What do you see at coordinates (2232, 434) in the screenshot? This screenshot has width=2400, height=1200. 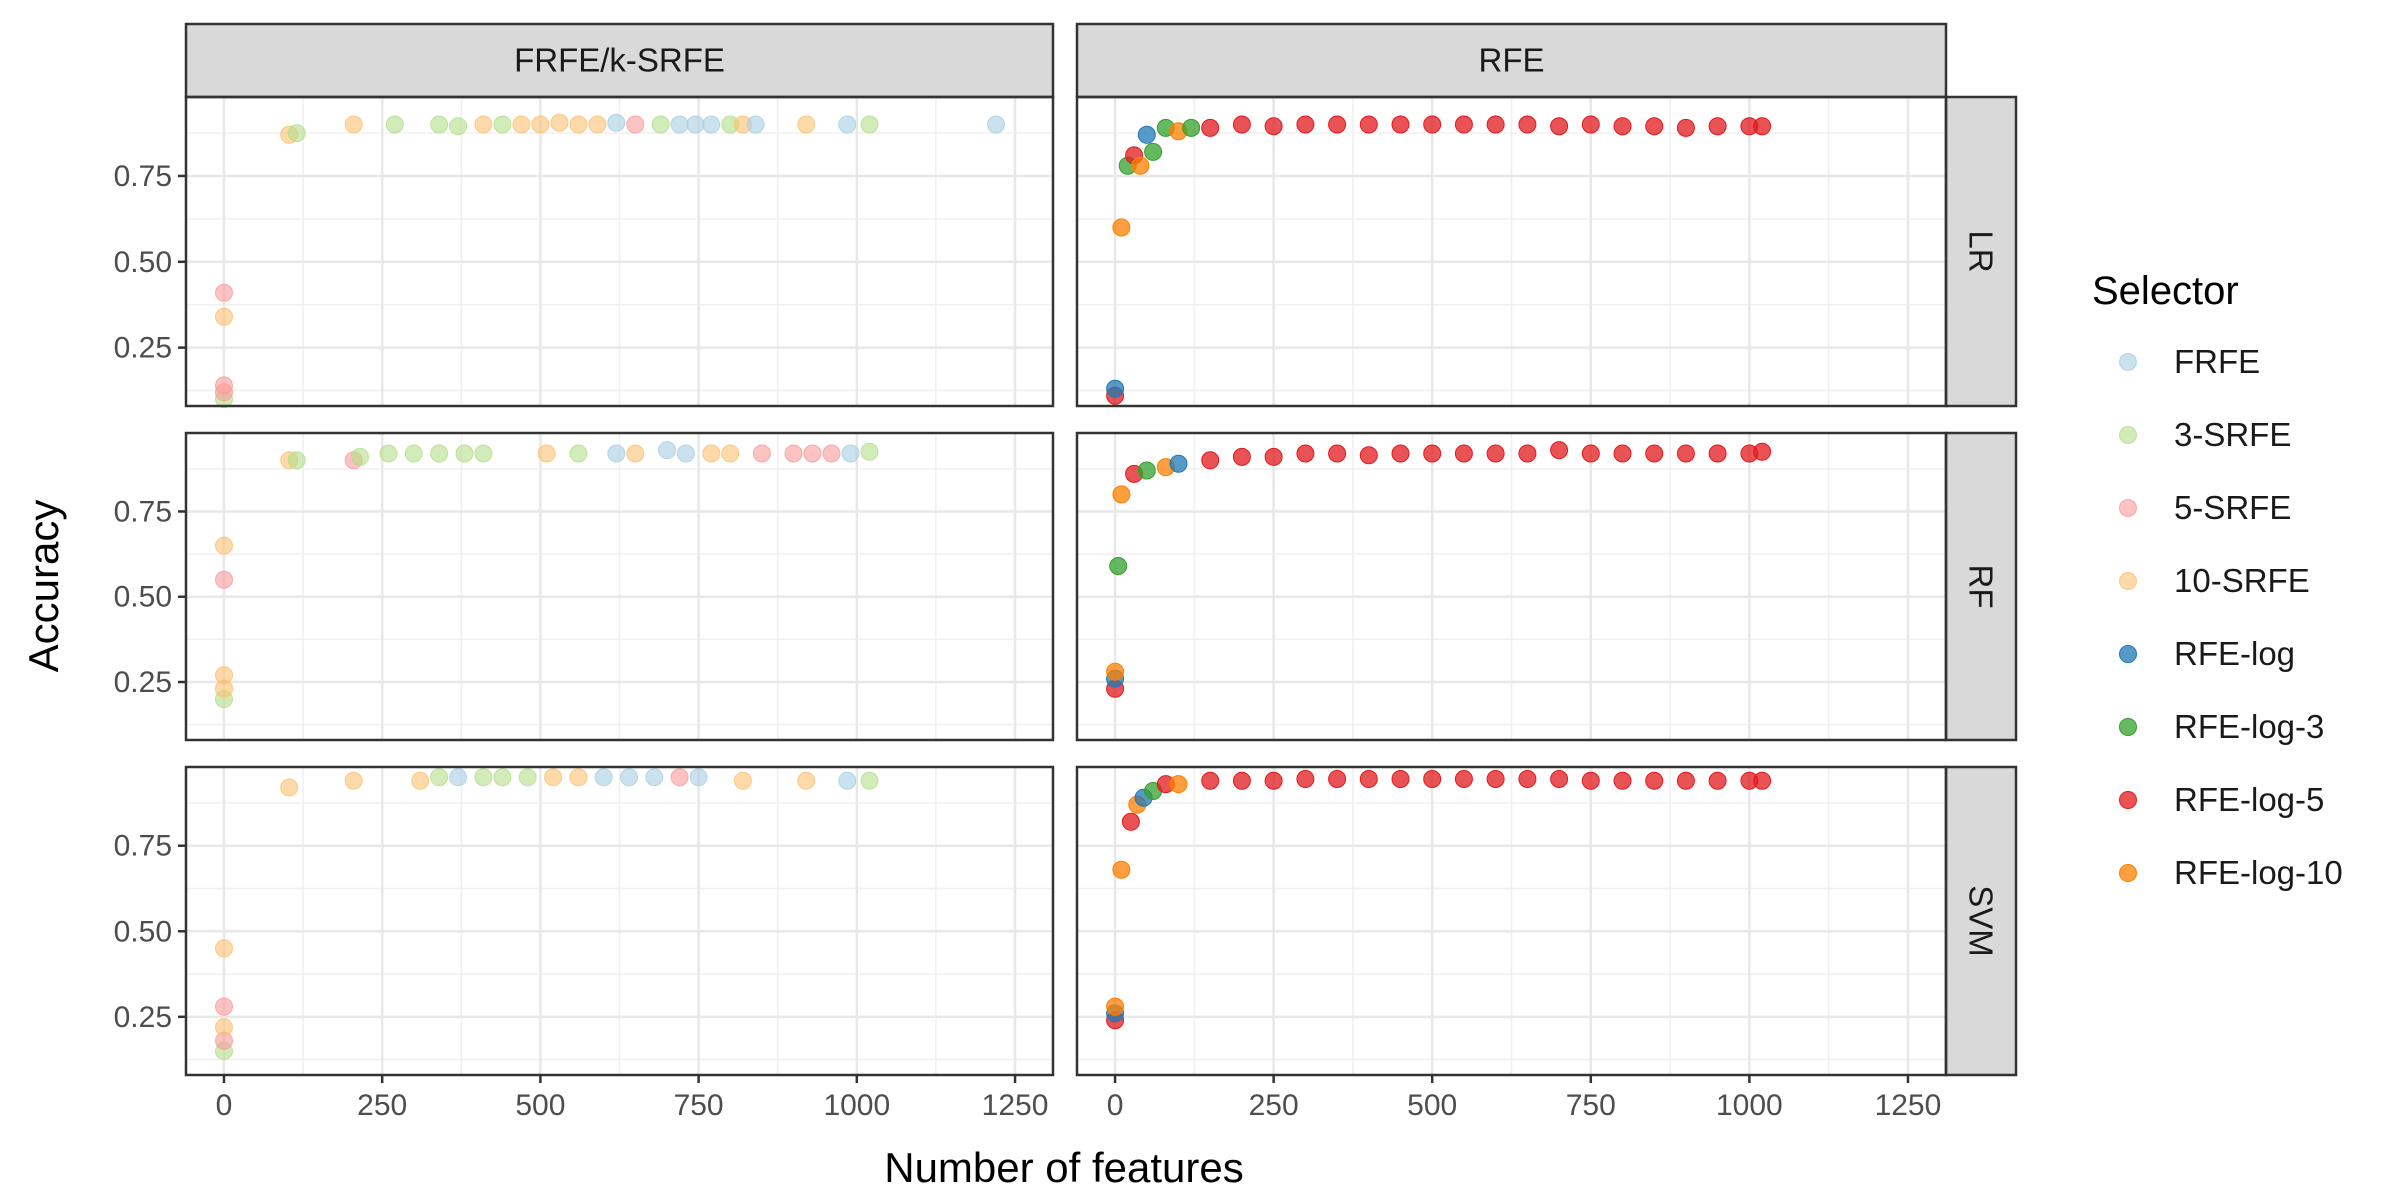 I see `legend-label: 3-SRFE` at bounding box center [2232, 434].